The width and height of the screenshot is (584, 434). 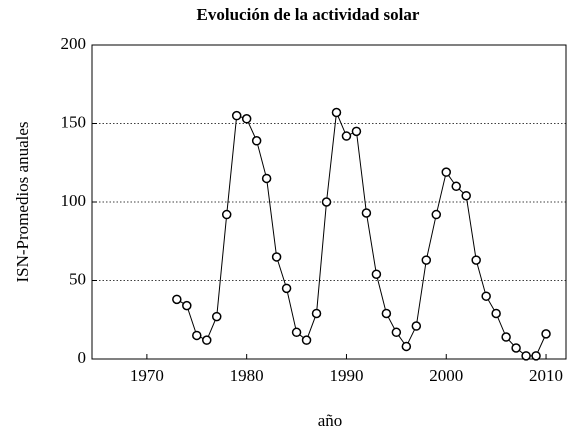 I want to click on y-axis-label: ISN-Promedios anuales, so click(x=22, y=201).